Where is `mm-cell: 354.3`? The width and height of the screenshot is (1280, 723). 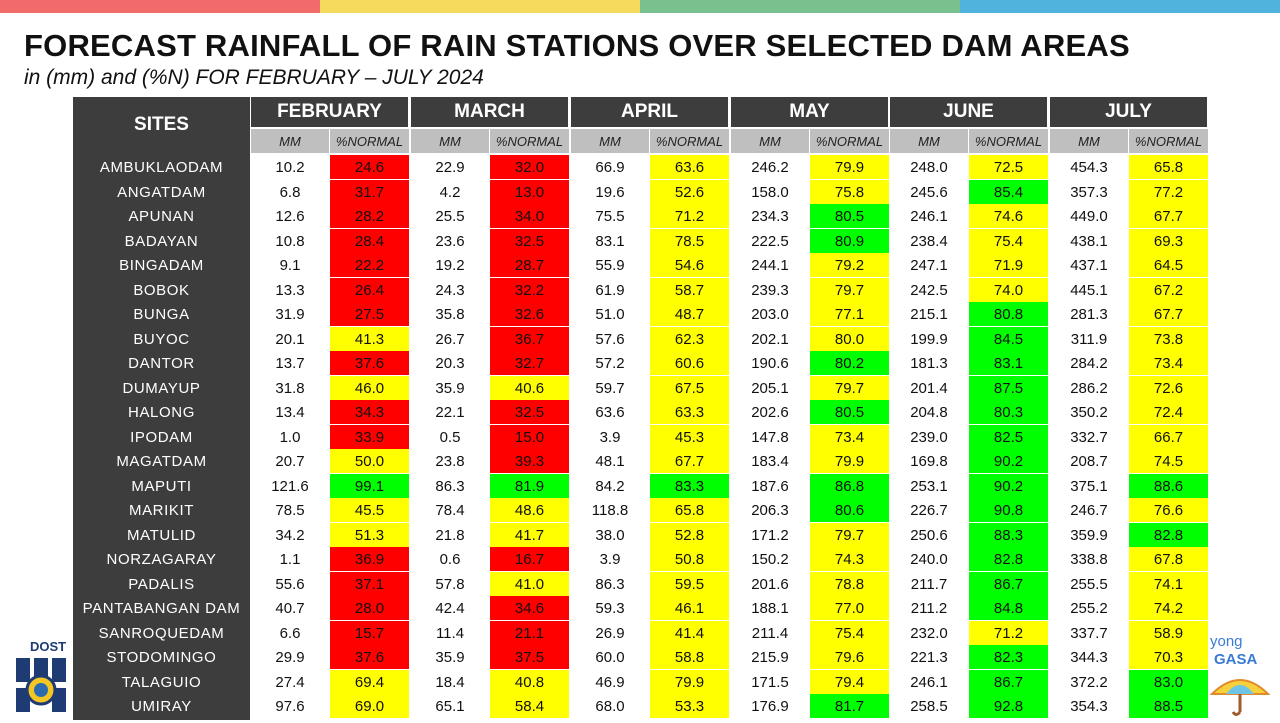 mm-cell: 354.3 is located at coordinates (1089, 706).